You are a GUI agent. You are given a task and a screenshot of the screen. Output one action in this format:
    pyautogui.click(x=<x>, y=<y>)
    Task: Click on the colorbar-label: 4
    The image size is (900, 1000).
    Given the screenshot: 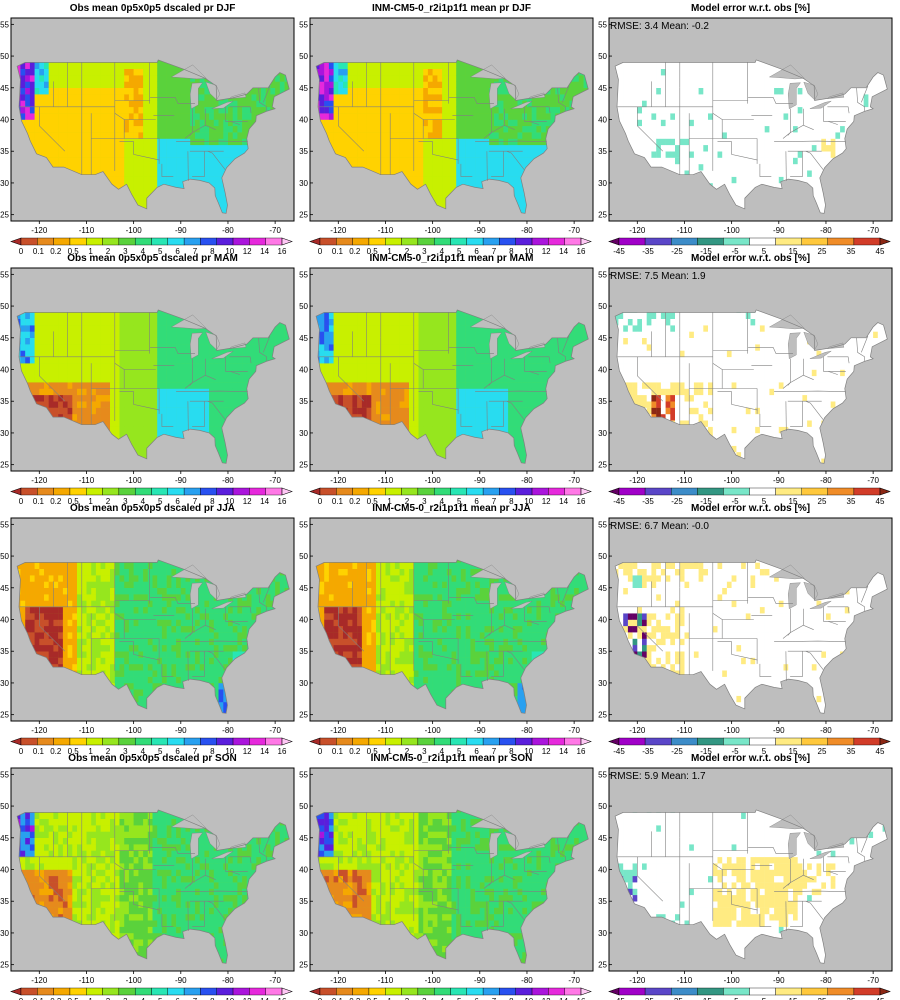 What is the action you would take?
    pyautogui.click(x=442, y=751)
    